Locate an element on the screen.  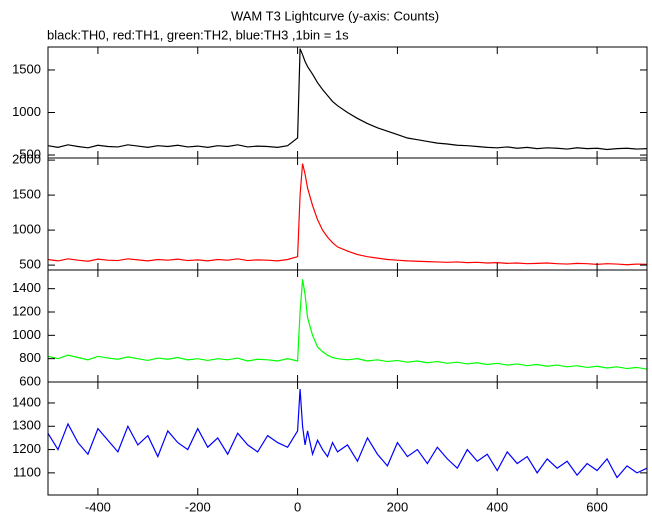
y-tick-label: 800 is located at coordinates (30, 357).